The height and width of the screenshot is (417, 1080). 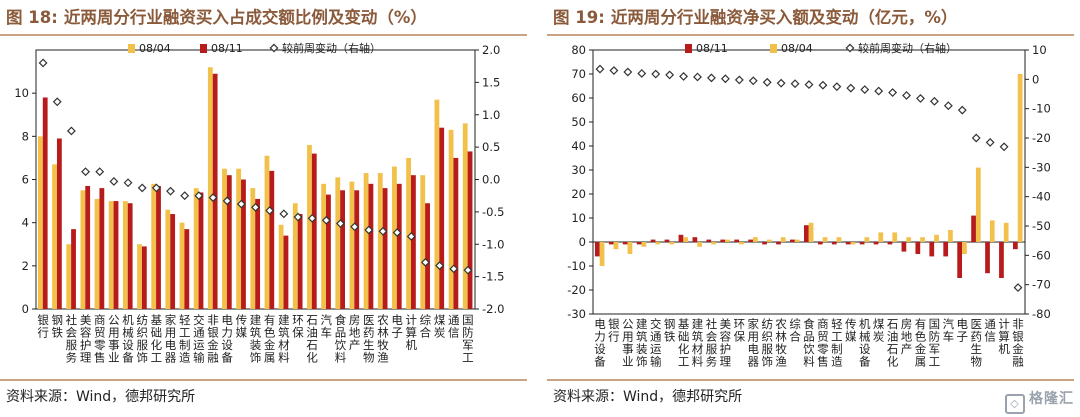 What do you see at coordinates (185, 339) in the screenshot?
I see `category-label: 轻工制造` at bounding box center [185, 339].